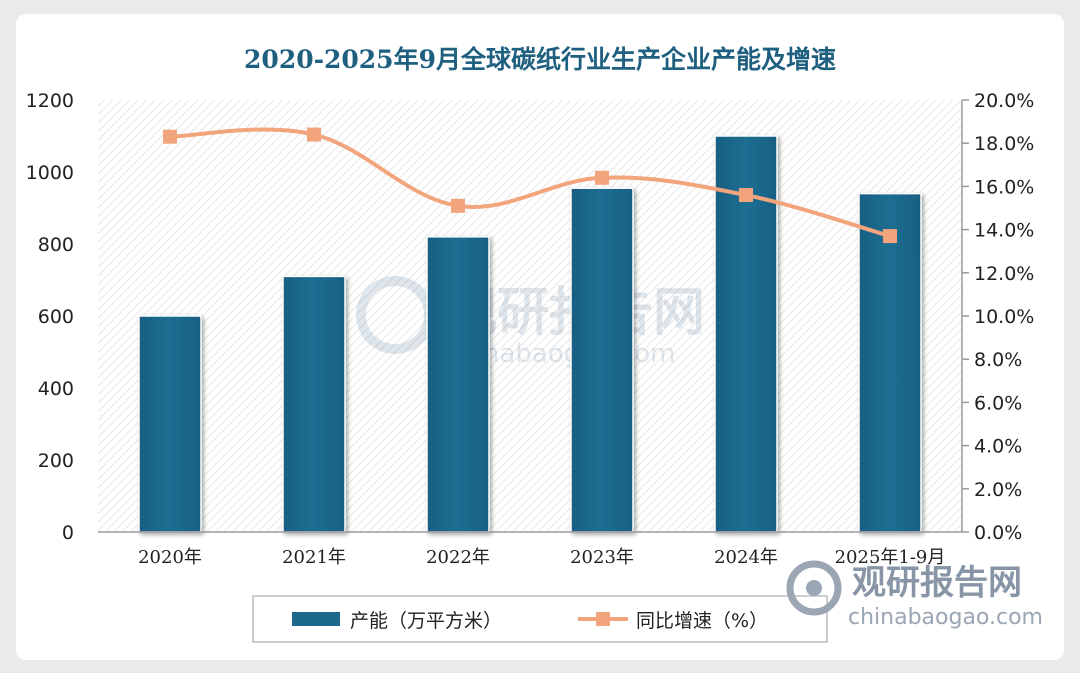 The height and width of the screenshot is (673, 1080). I want to click on left-tick-label: 800, so click(56, 245).